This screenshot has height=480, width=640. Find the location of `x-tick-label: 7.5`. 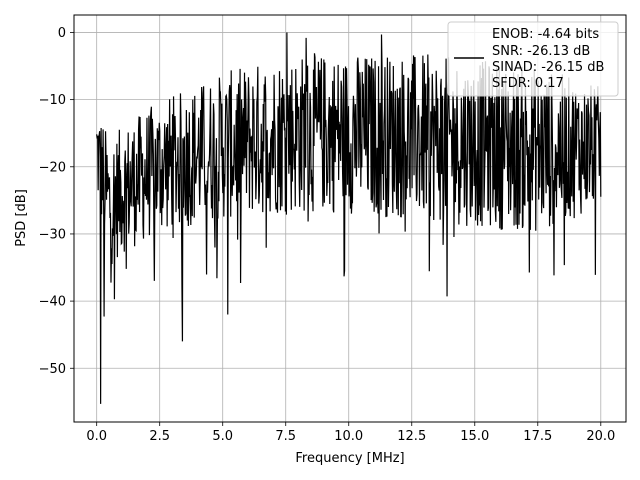

x-tick-label: 7.5 is located at coordinates (285, 436).